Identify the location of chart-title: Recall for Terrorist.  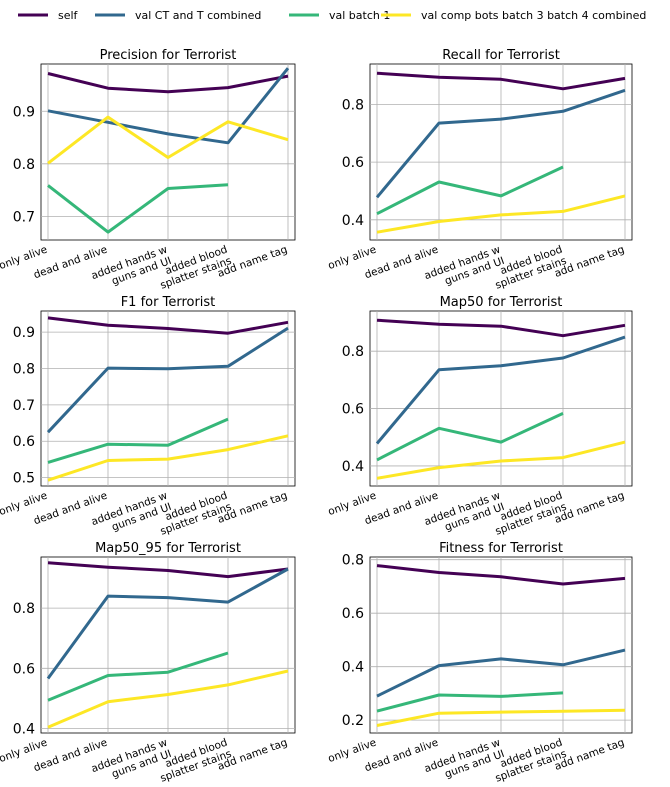
(501, 55).